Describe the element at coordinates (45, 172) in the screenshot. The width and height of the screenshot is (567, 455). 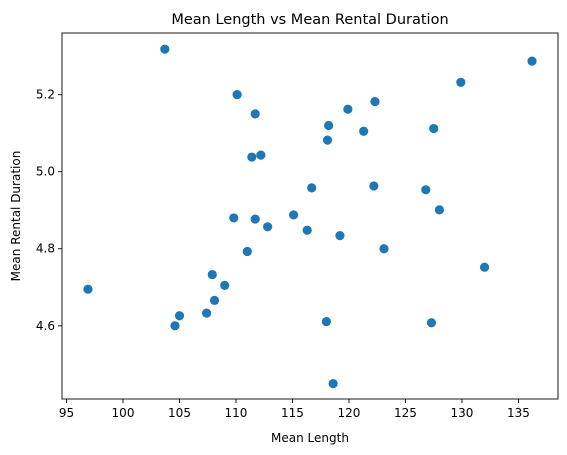
I see `y-tick-label: 5.0` at that location.